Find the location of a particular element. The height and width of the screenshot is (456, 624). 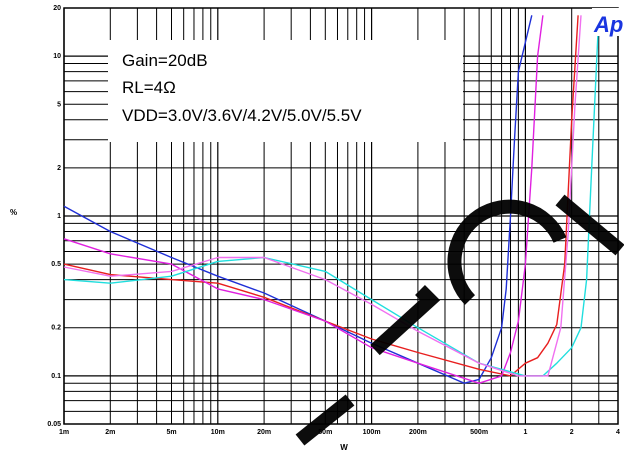

x-tick-label: 10m is located at coordinates (218, 432).